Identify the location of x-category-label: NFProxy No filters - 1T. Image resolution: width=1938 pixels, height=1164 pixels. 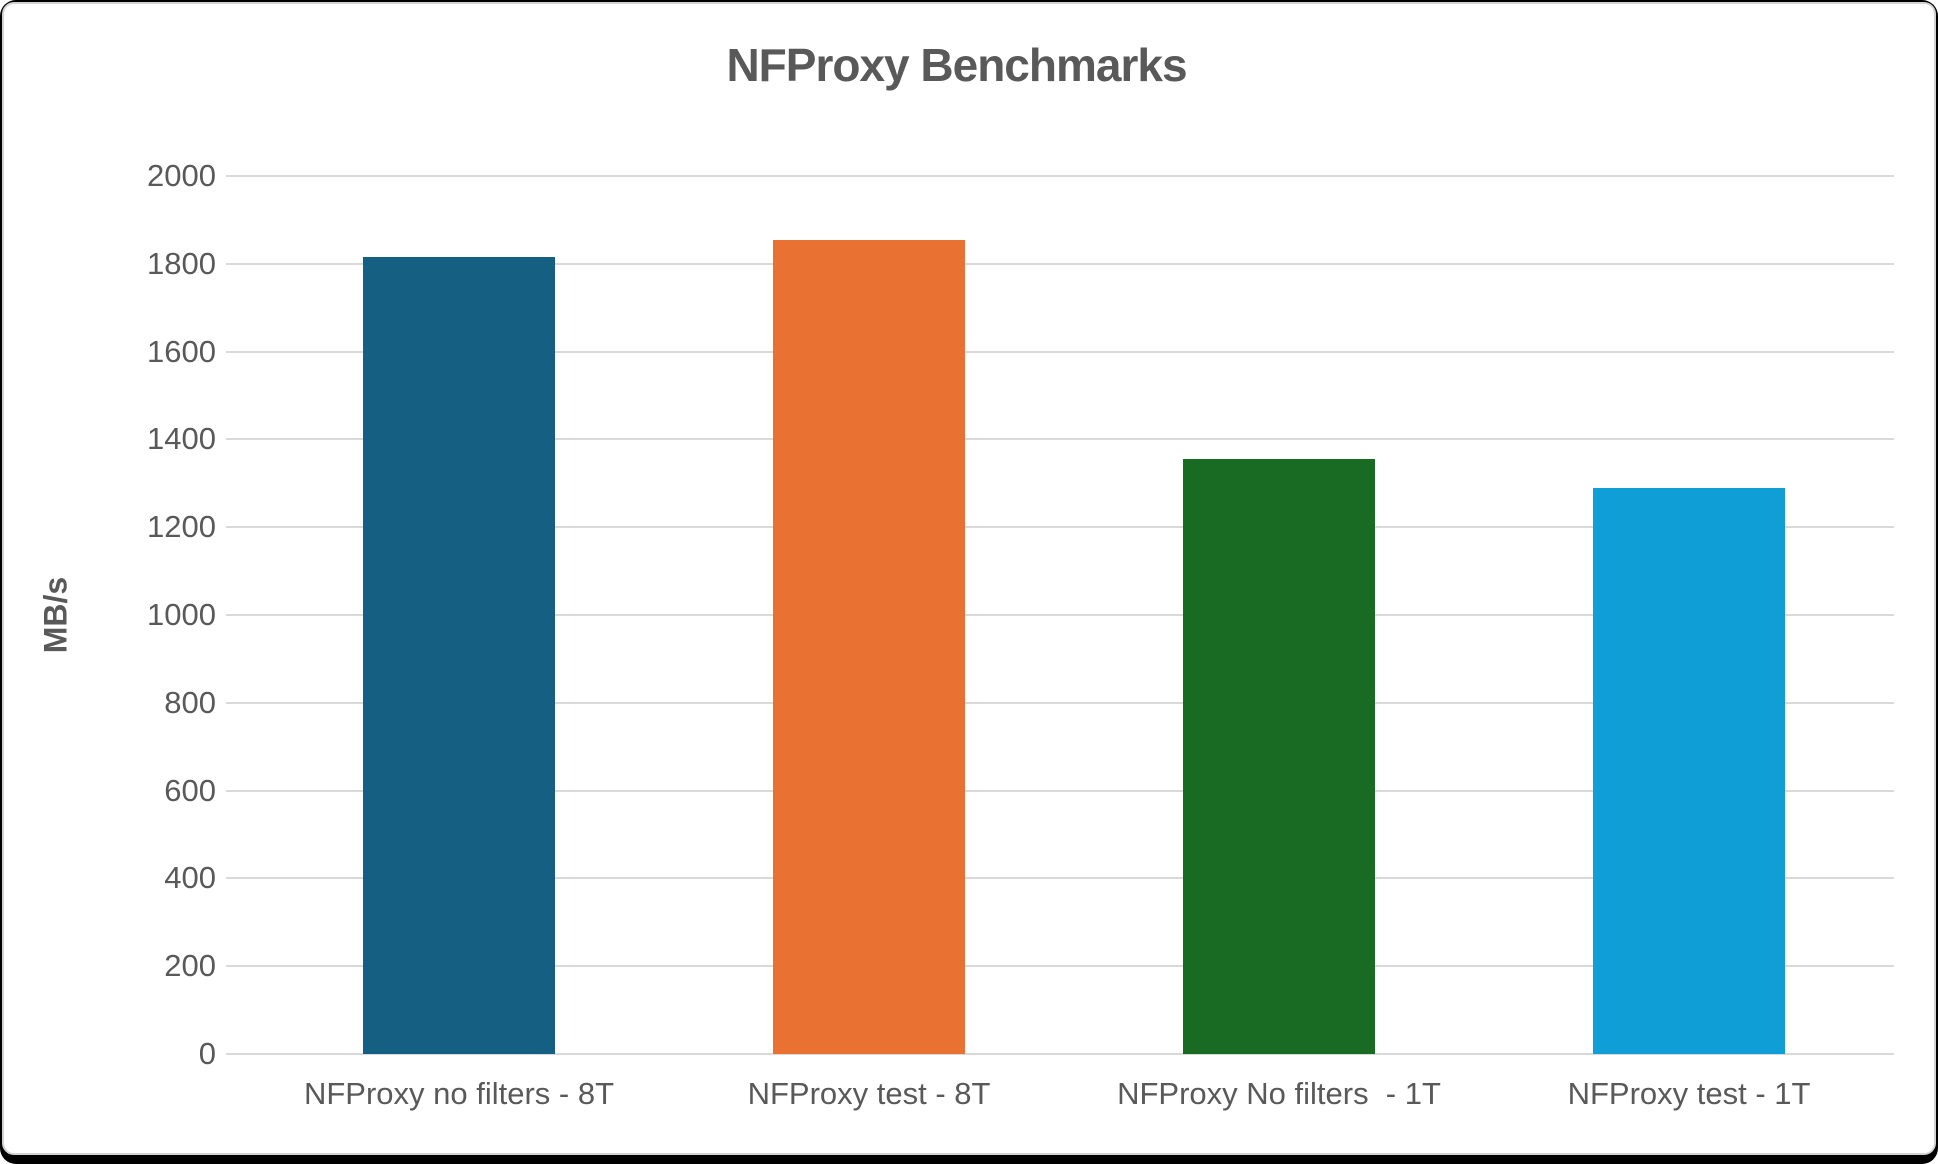
(1279, 1093).